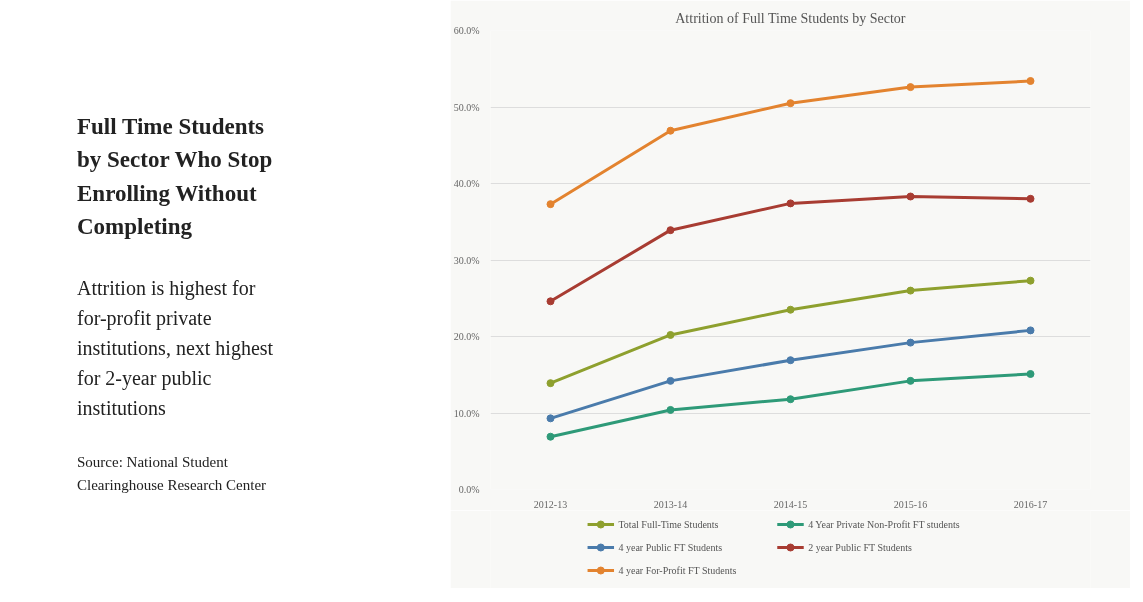  I want to click on legend-label: 2 year Public FT Students, so click(860, 547).